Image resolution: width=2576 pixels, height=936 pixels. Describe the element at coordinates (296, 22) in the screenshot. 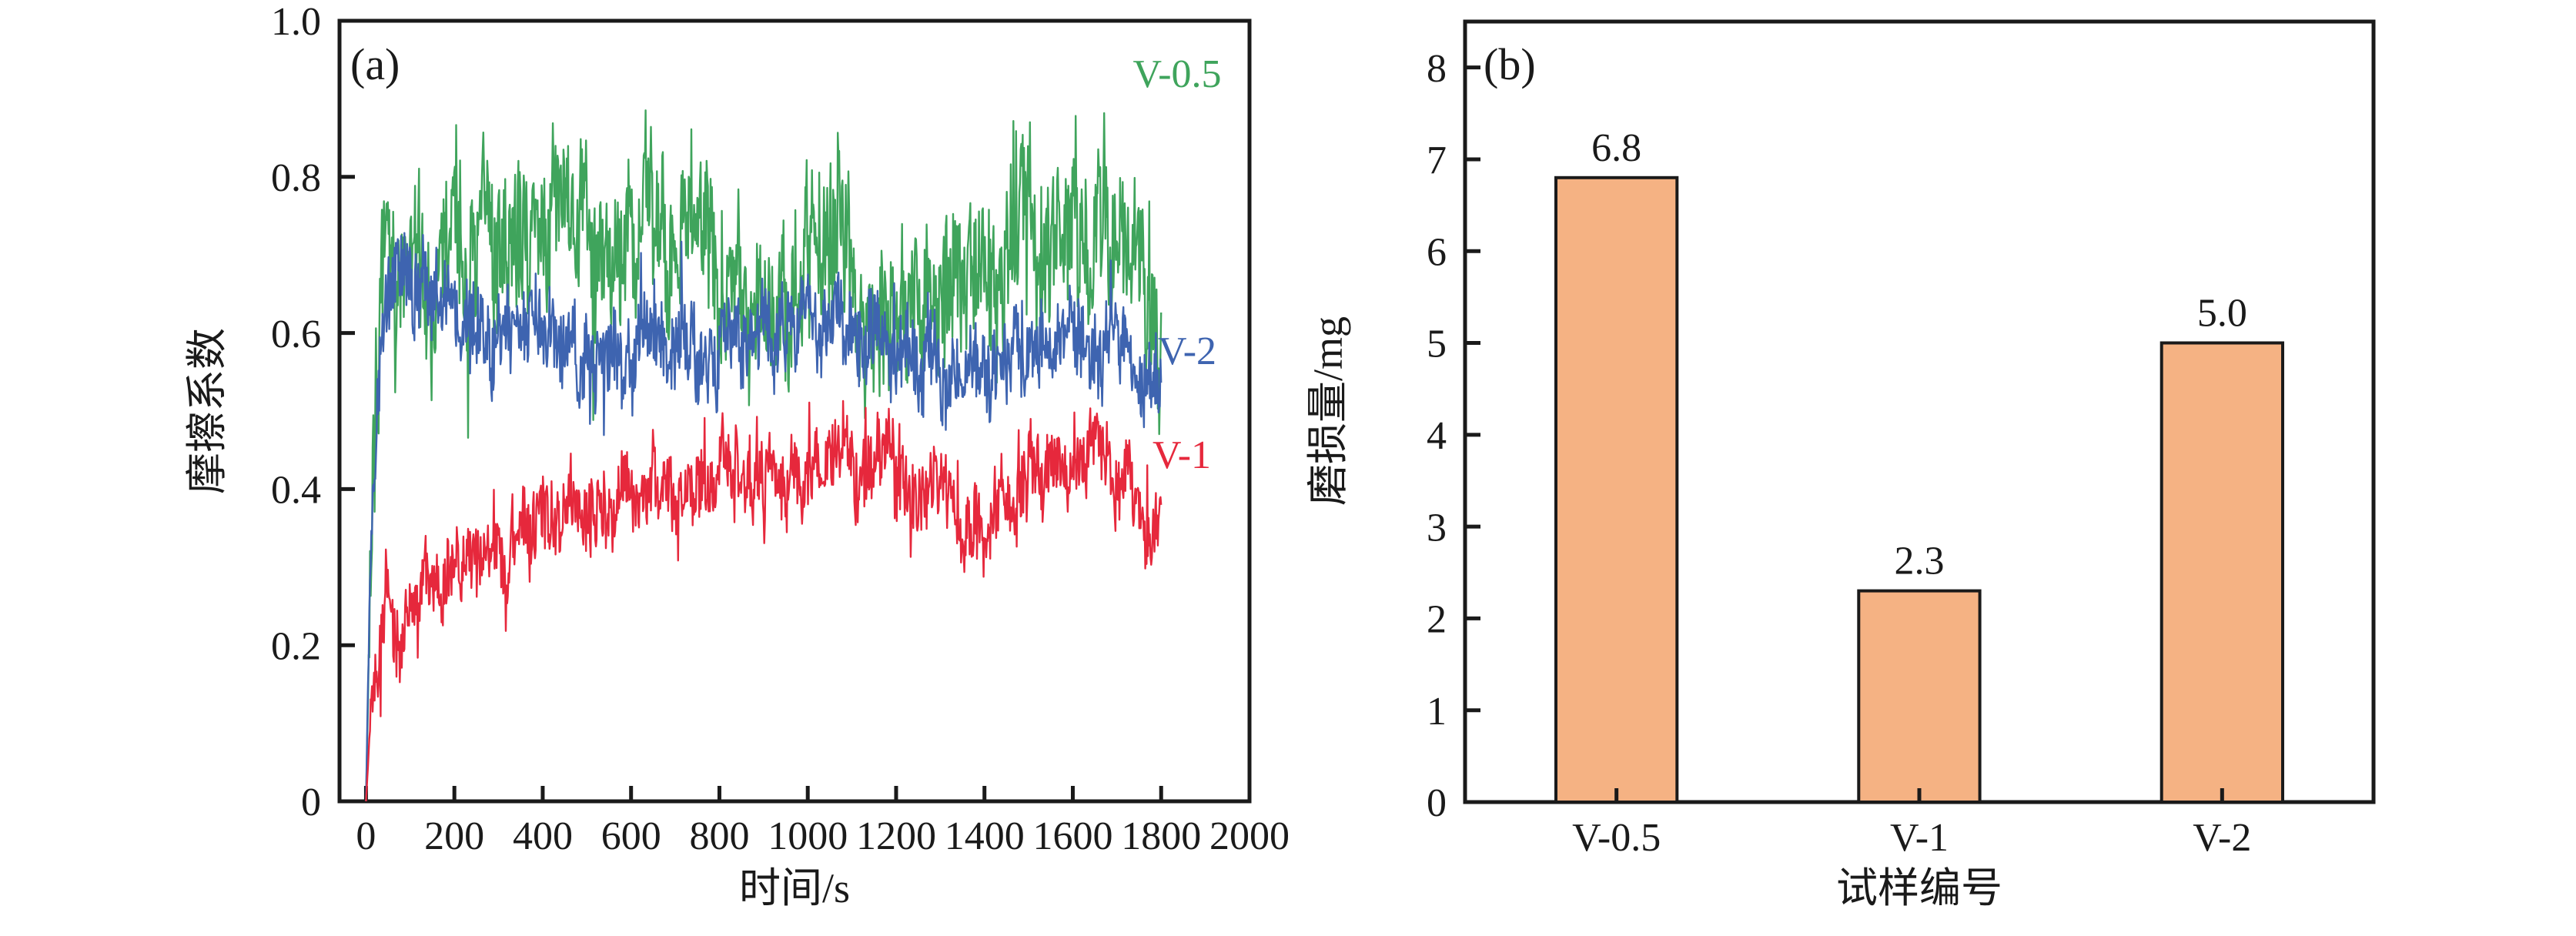

I see `a-y-tick-label: 1.0` at that location.